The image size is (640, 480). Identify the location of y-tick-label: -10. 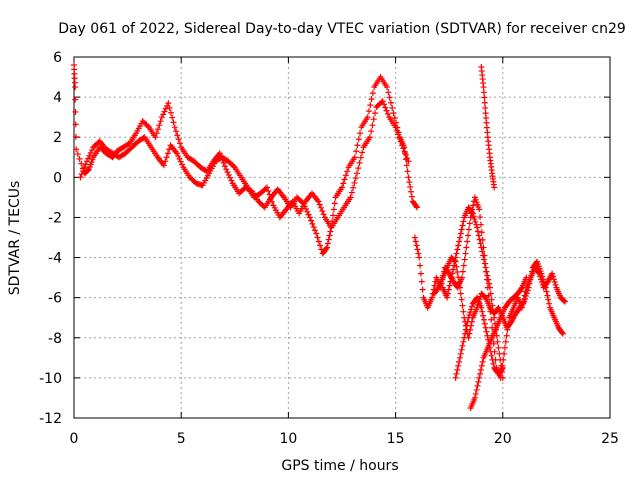
(50, 379).